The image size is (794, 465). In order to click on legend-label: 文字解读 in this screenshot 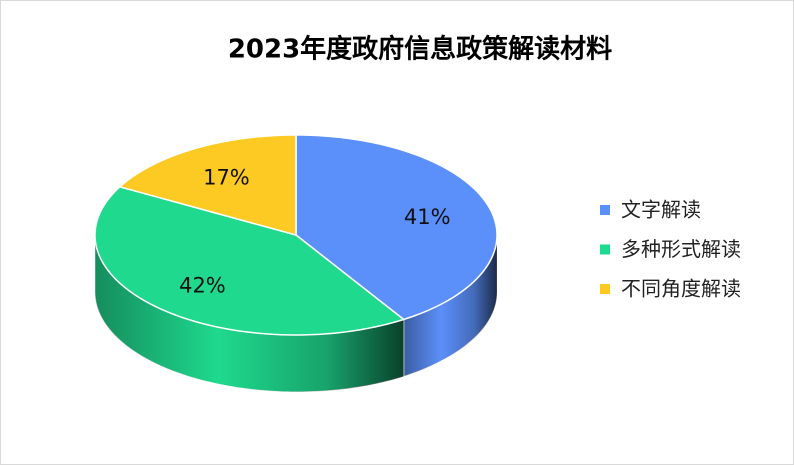, I will do `click(661, 210)`.